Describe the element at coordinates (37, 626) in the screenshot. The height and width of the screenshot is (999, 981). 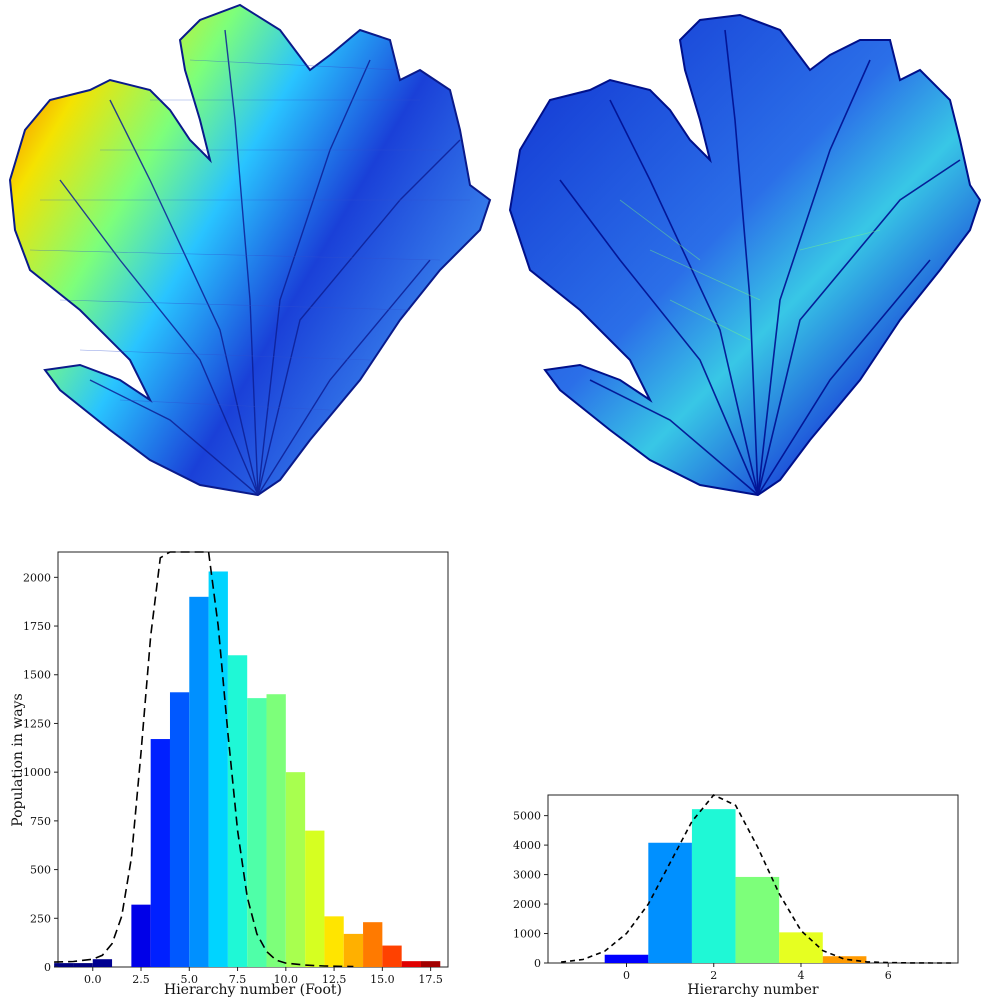
I see `y-tick-label: 1750` at that location.